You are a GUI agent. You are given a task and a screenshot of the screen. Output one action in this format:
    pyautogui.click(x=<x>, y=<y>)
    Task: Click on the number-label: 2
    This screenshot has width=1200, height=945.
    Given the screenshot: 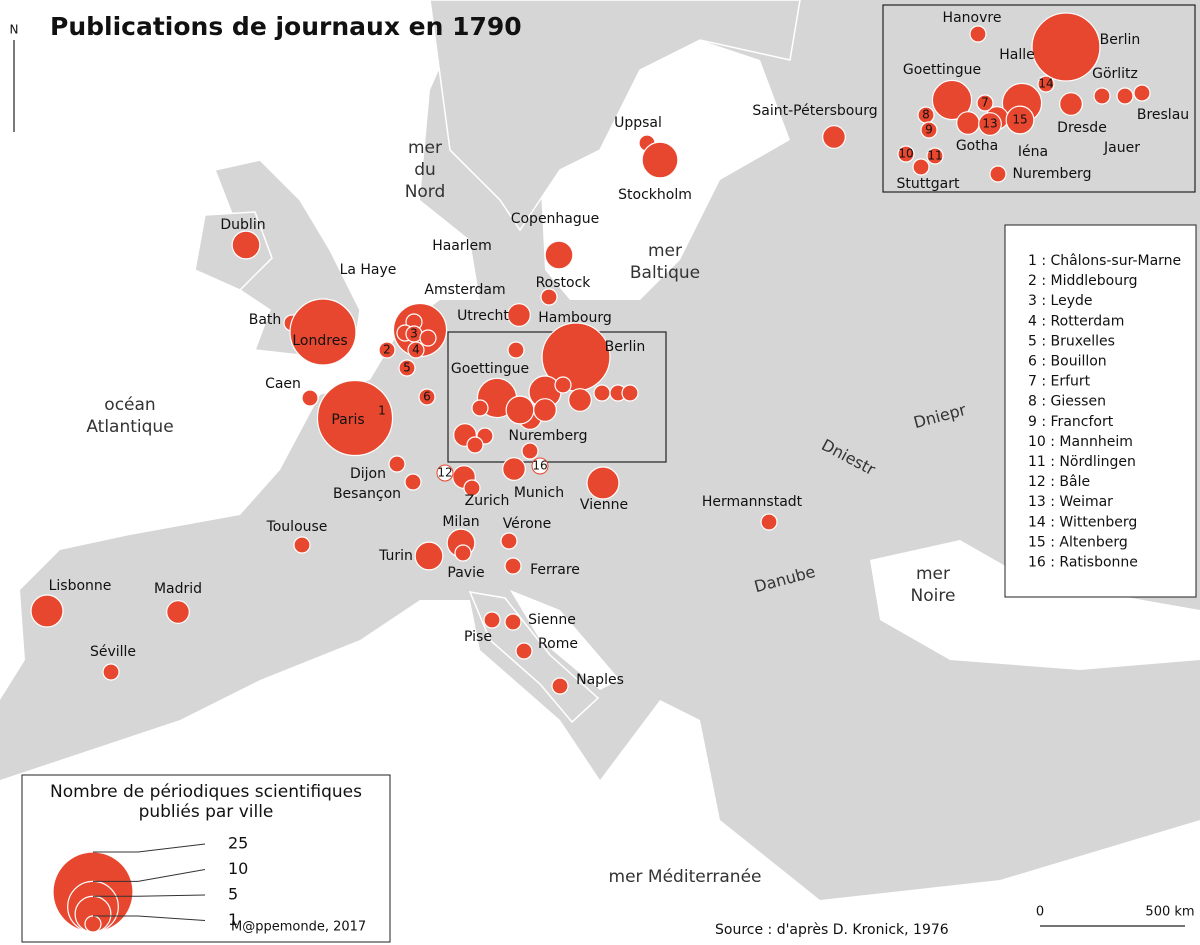 What is the action you would take?
    pyautogui.click(x=387, y=350)
    